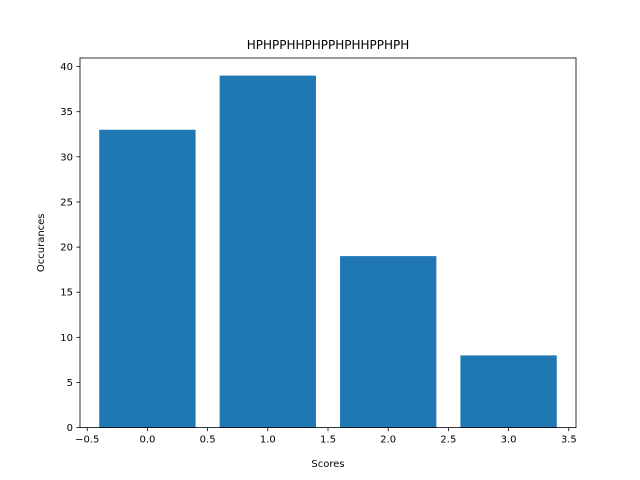  Describe the element at coordinates (66, 67) in the screenshot. I see `y-tick-label: 40` at that location.